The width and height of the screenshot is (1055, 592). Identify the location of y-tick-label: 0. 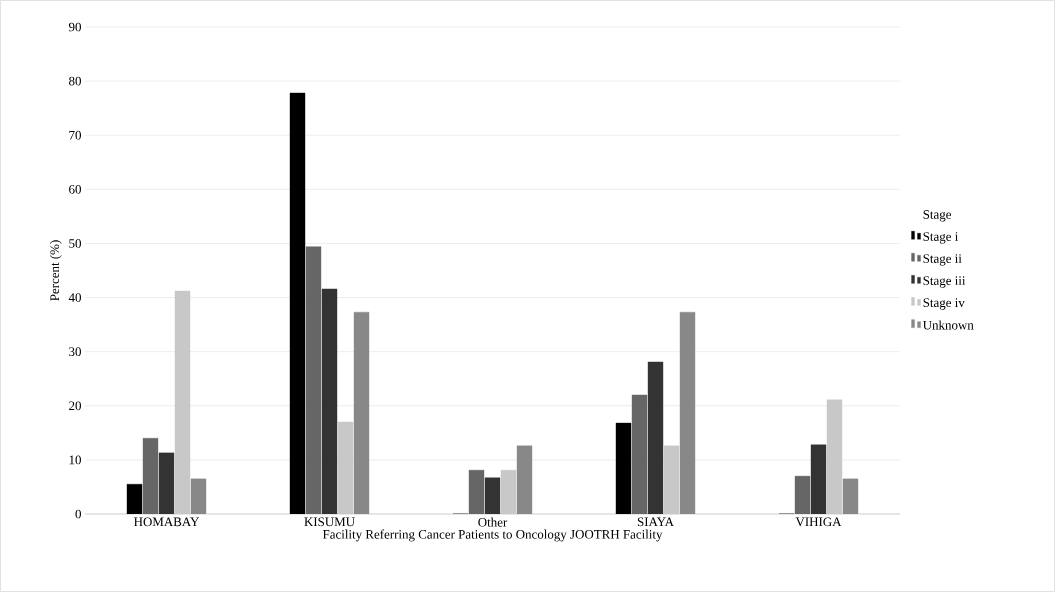
(78, 514).